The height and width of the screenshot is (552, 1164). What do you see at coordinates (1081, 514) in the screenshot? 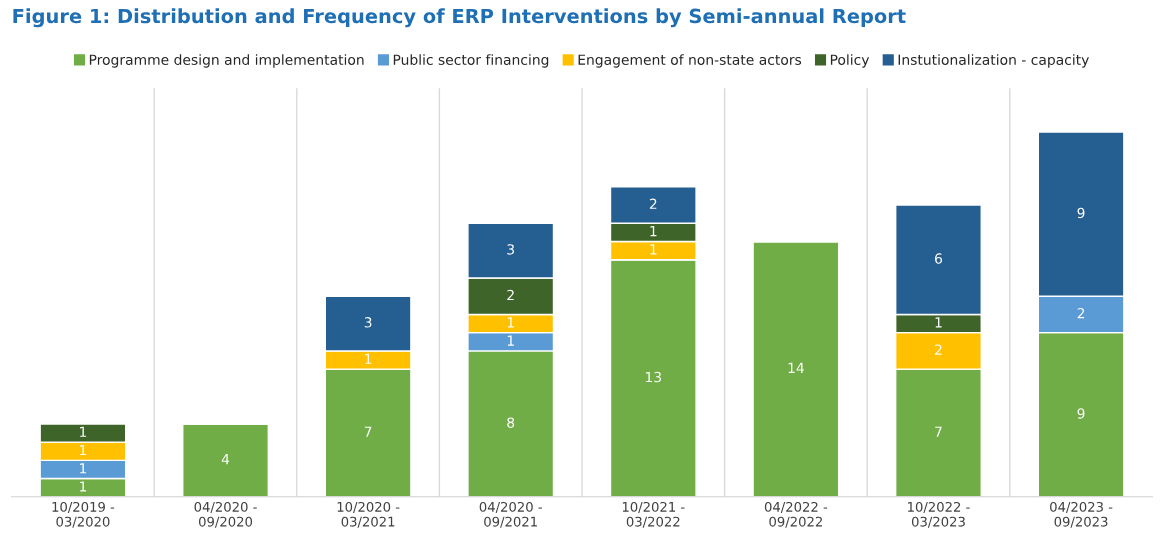
I see `x-tick-label: 04/2023 - 09/2023` at bounding box center [1081, 514].